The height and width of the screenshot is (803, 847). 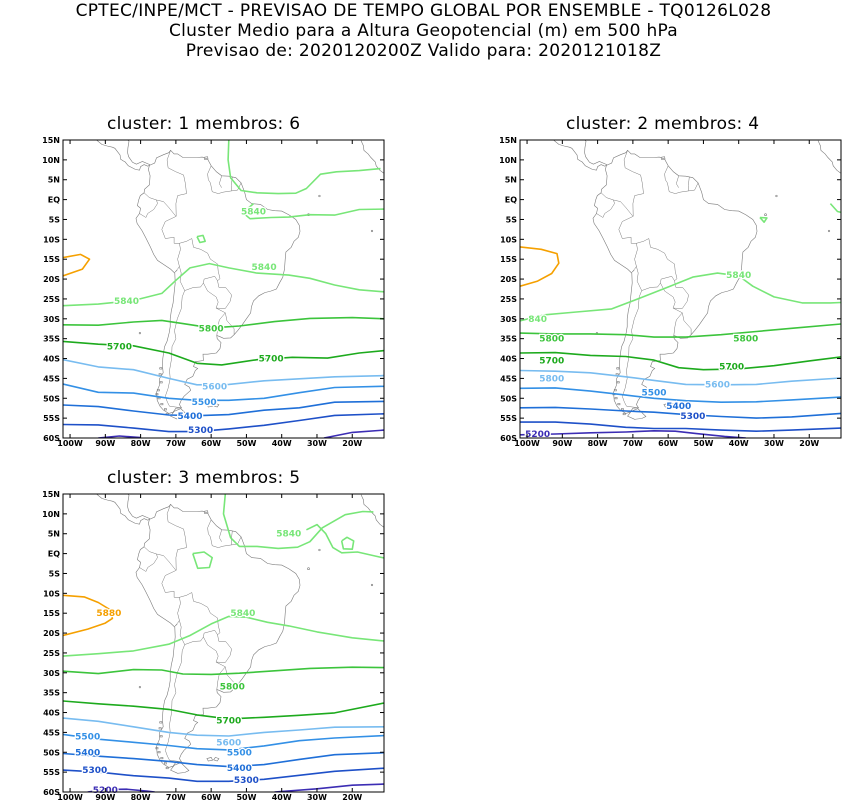 What do you see at coordinates (527, 443) in the screenshot?
I see `lon-tick-label: 100W` at bounding box center [527, 443].